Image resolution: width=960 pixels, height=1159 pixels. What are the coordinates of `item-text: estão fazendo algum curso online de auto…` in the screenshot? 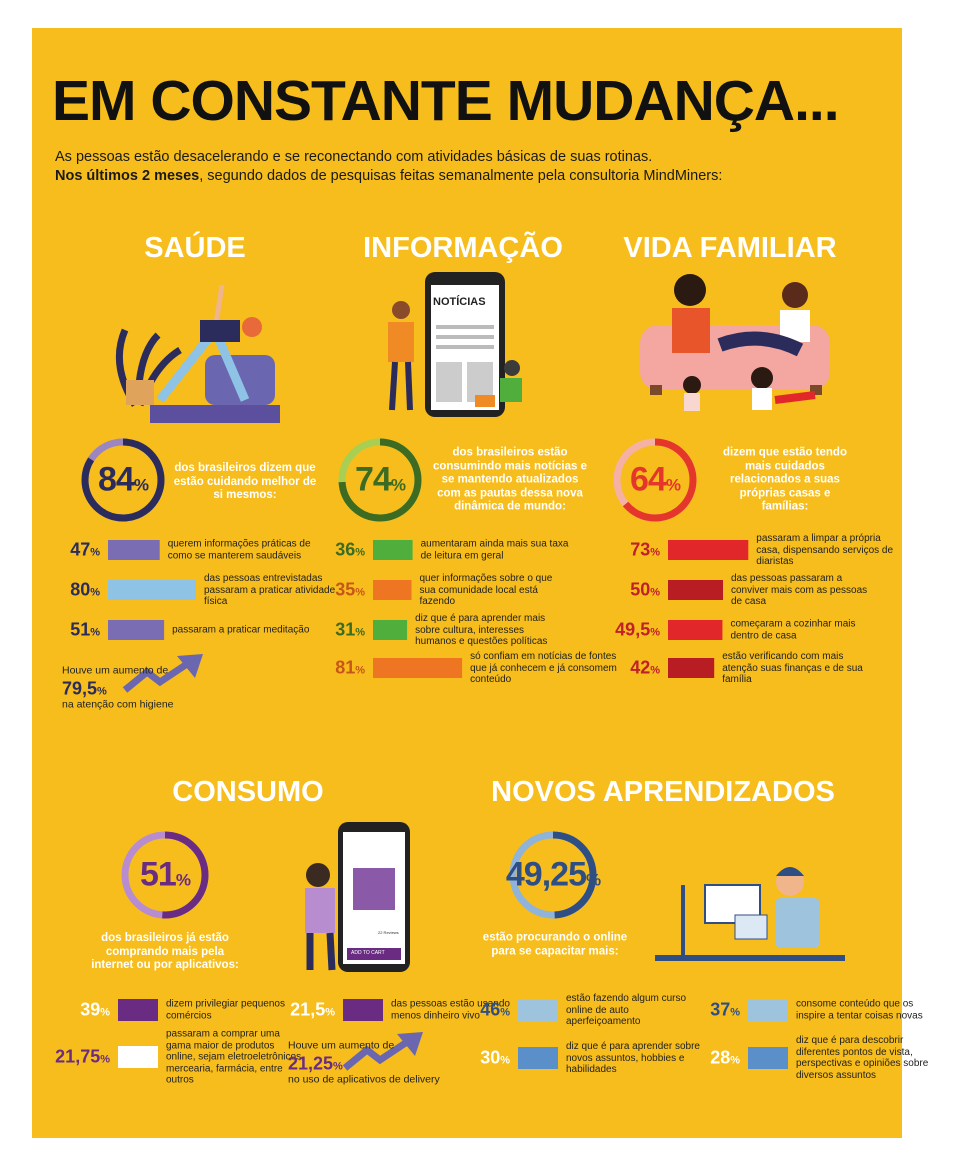 It's located at (626, 1009).